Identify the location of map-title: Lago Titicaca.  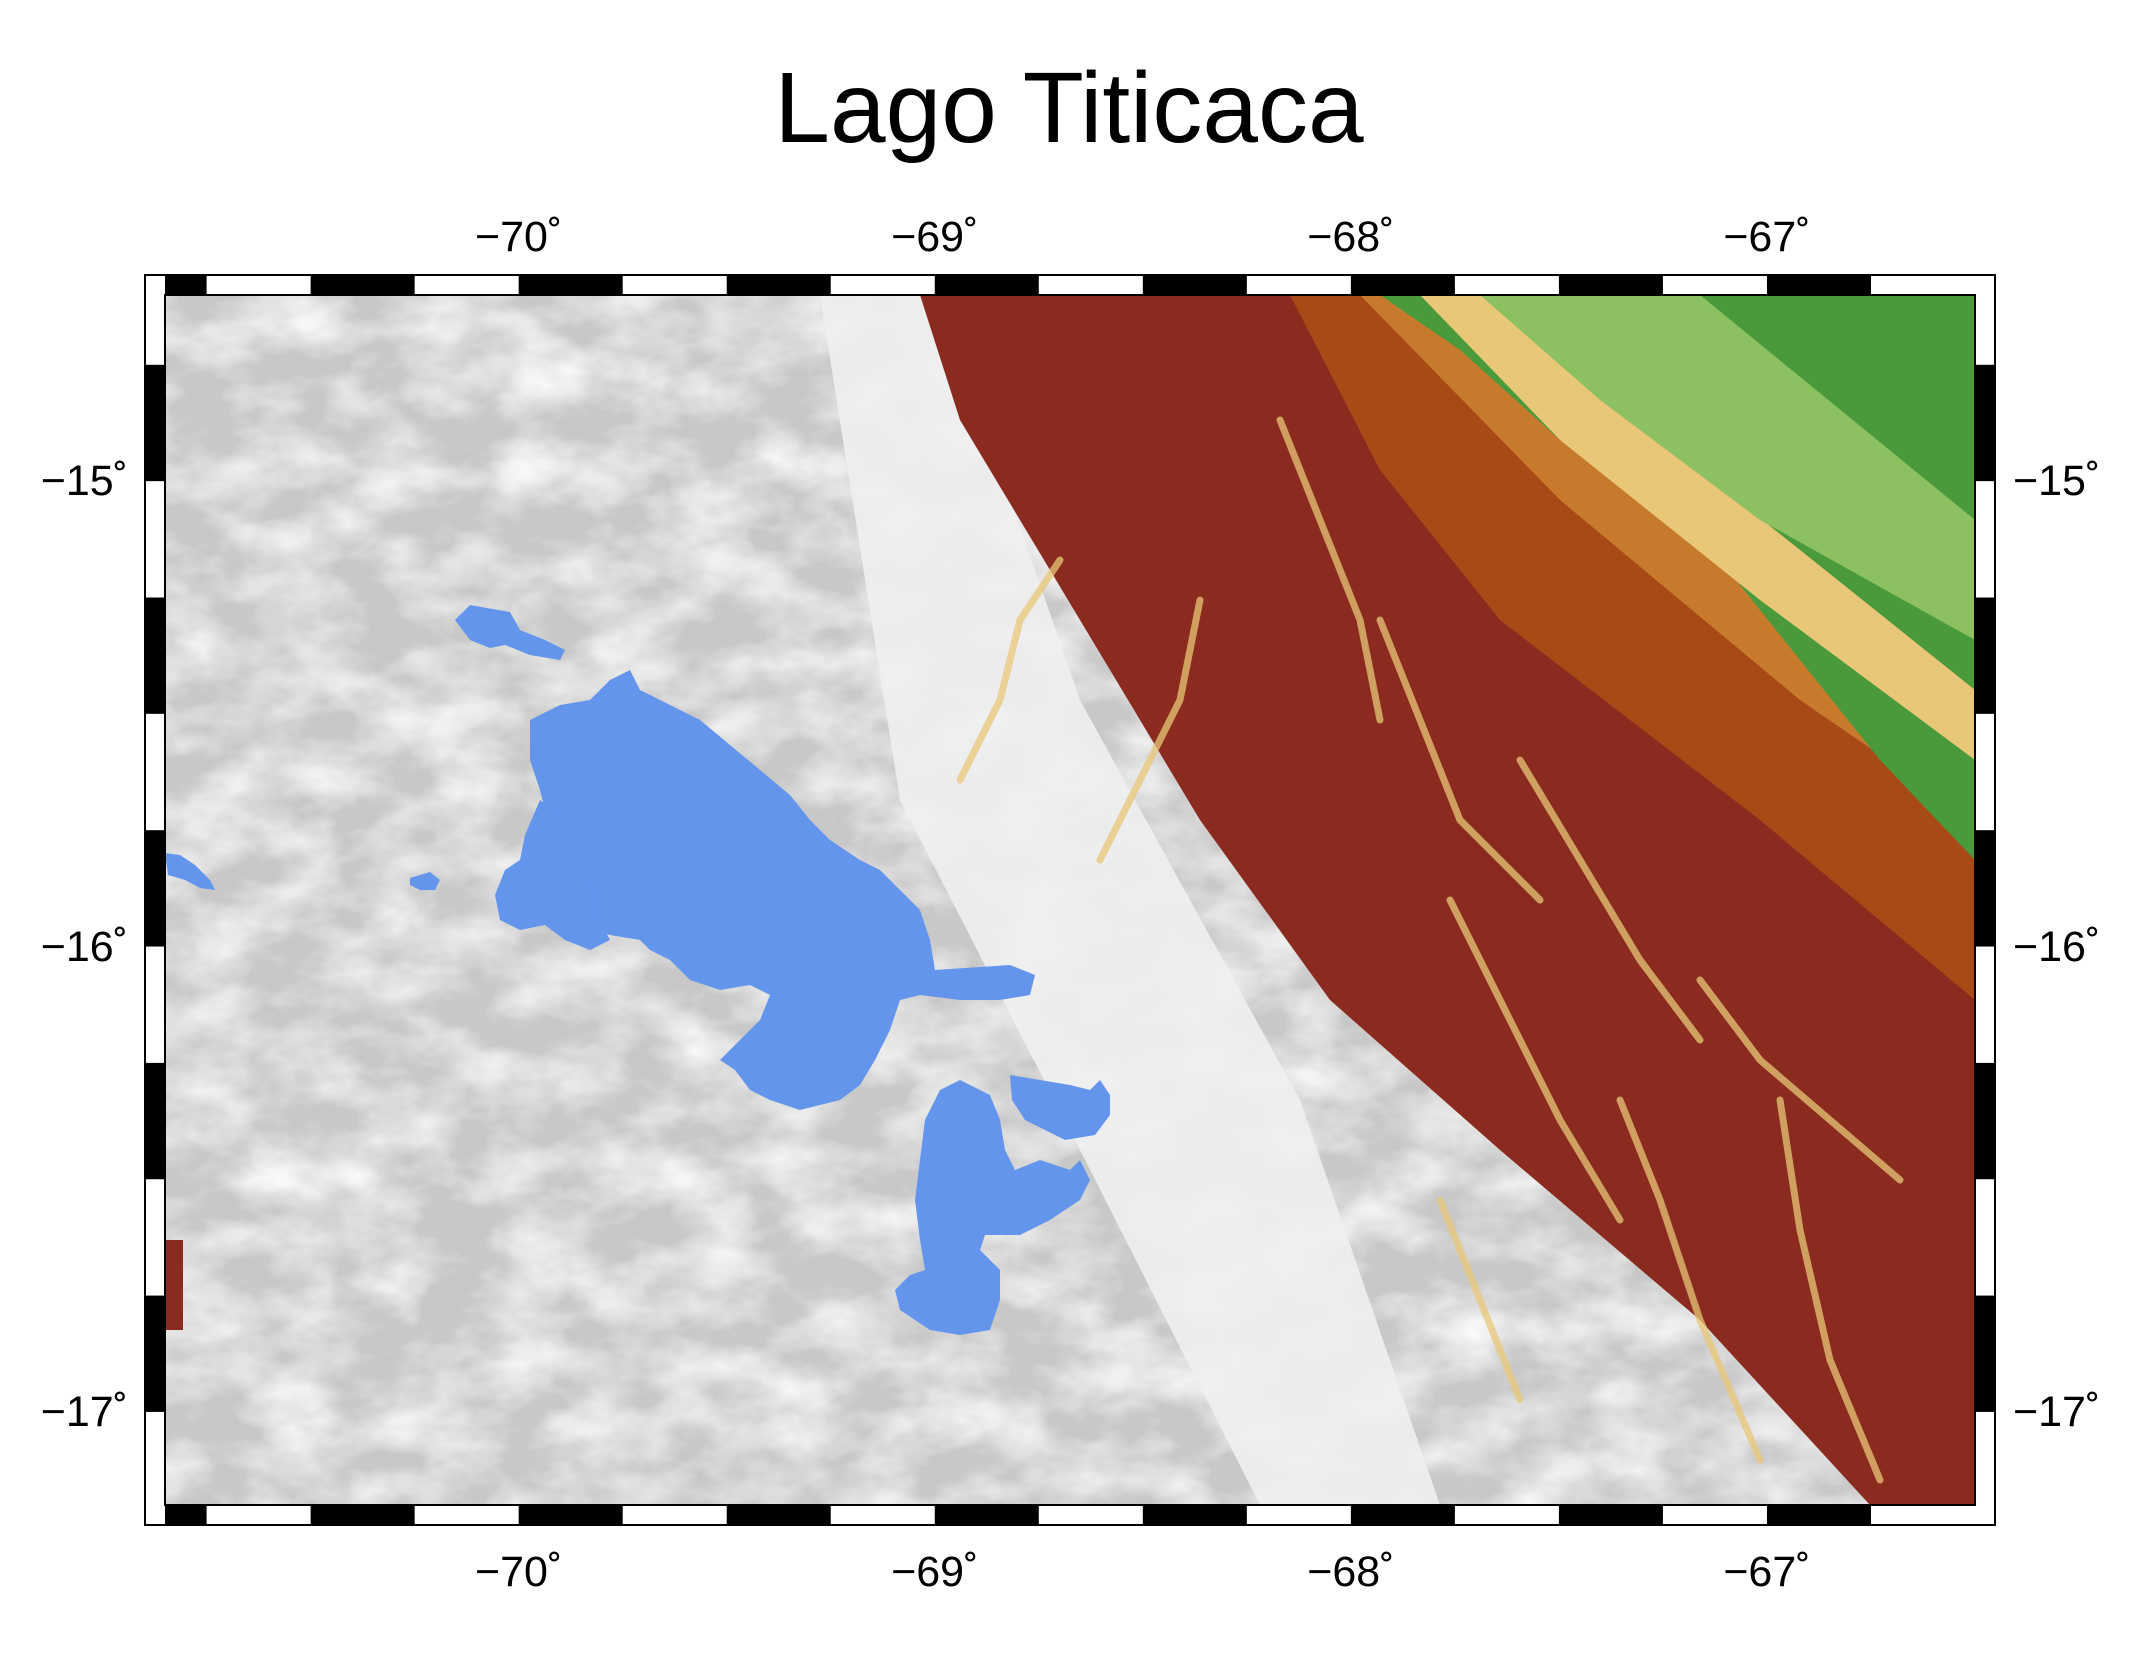
(1069, 108).